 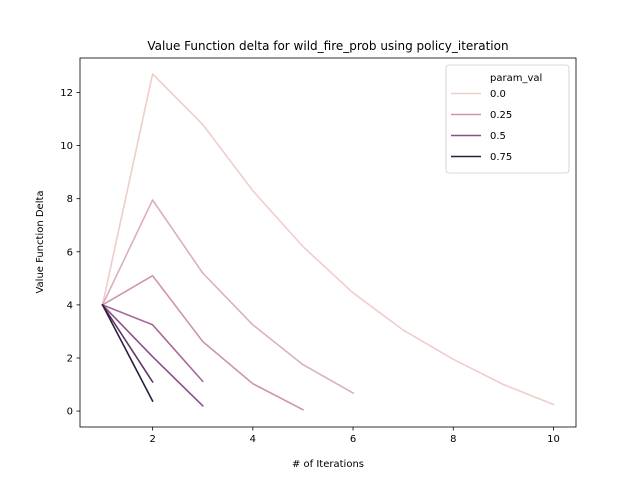 What do you see at coordinates (501, 115) in the screenshot?
I see `legend-entry-label: 0.25` at bounding box center [501, 115].